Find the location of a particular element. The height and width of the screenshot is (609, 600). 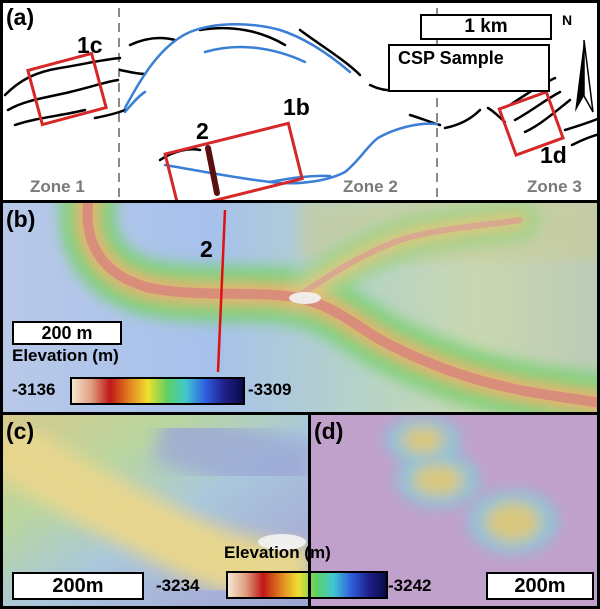

elevation-low-d: -3242 is located at coordinates (410, 585).